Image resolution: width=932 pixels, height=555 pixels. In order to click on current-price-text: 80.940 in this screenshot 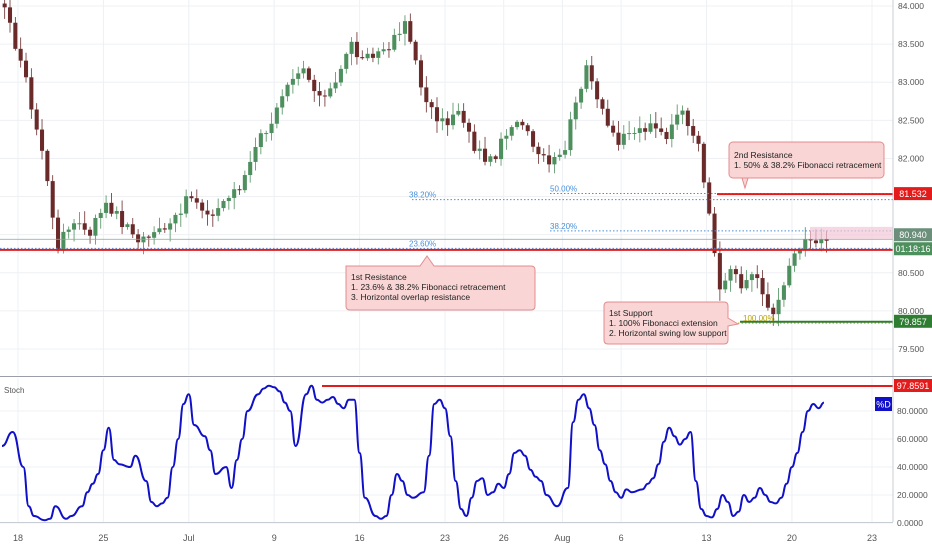, I will do `click(913, 235)`.